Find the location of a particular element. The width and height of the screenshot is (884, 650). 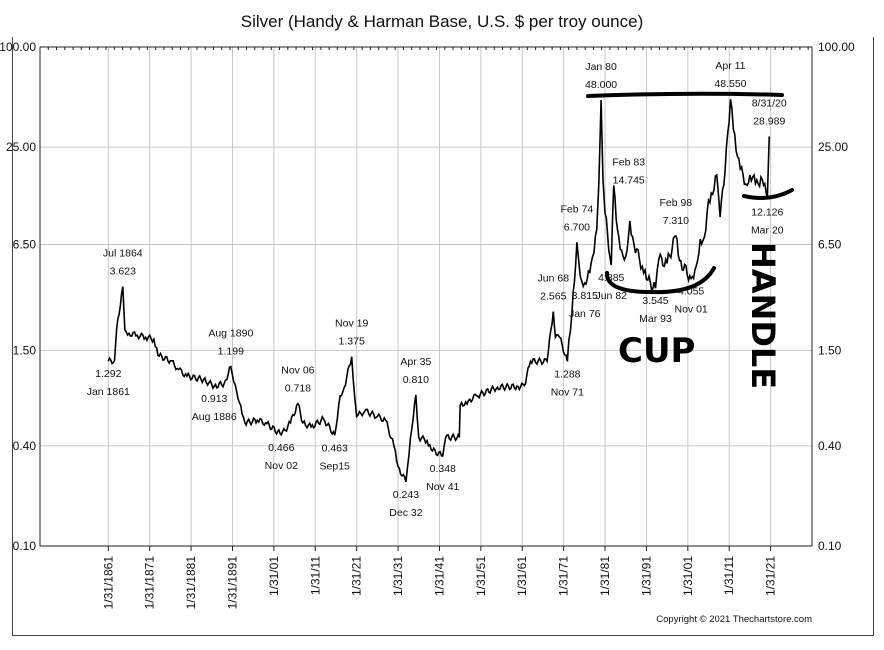

annotation-date: Jul 1864 is located at coordinates (123, 254).